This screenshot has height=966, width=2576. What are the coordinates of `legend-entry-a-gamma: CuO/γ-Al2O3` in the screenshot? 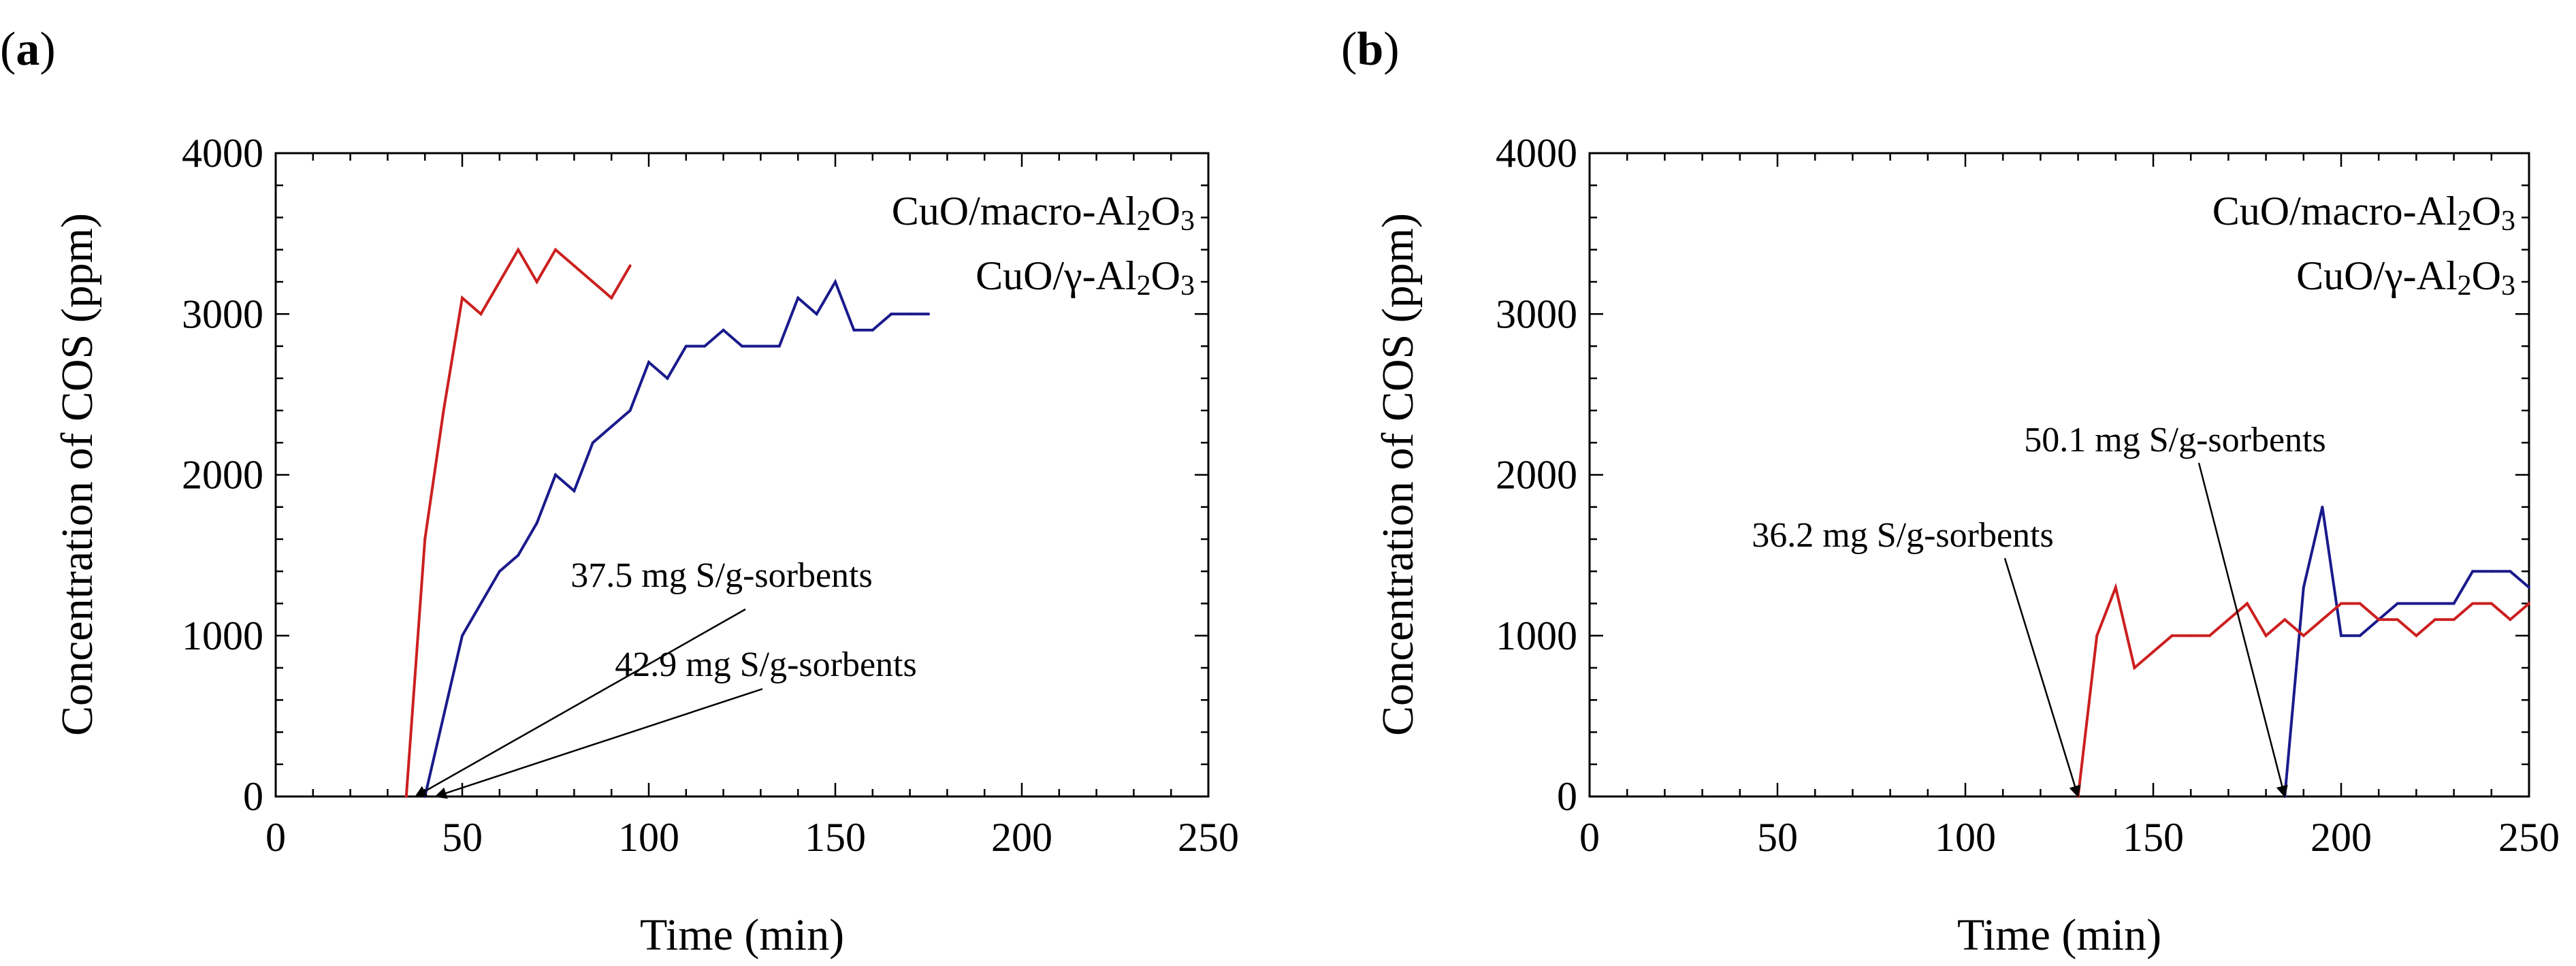 It's located at (1085, 278).